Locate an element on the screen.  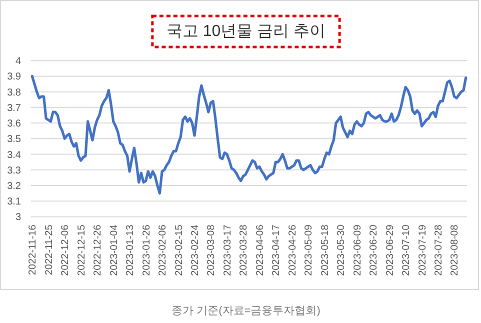
y-tick-label: 4 is located at coordinates (18, 62).